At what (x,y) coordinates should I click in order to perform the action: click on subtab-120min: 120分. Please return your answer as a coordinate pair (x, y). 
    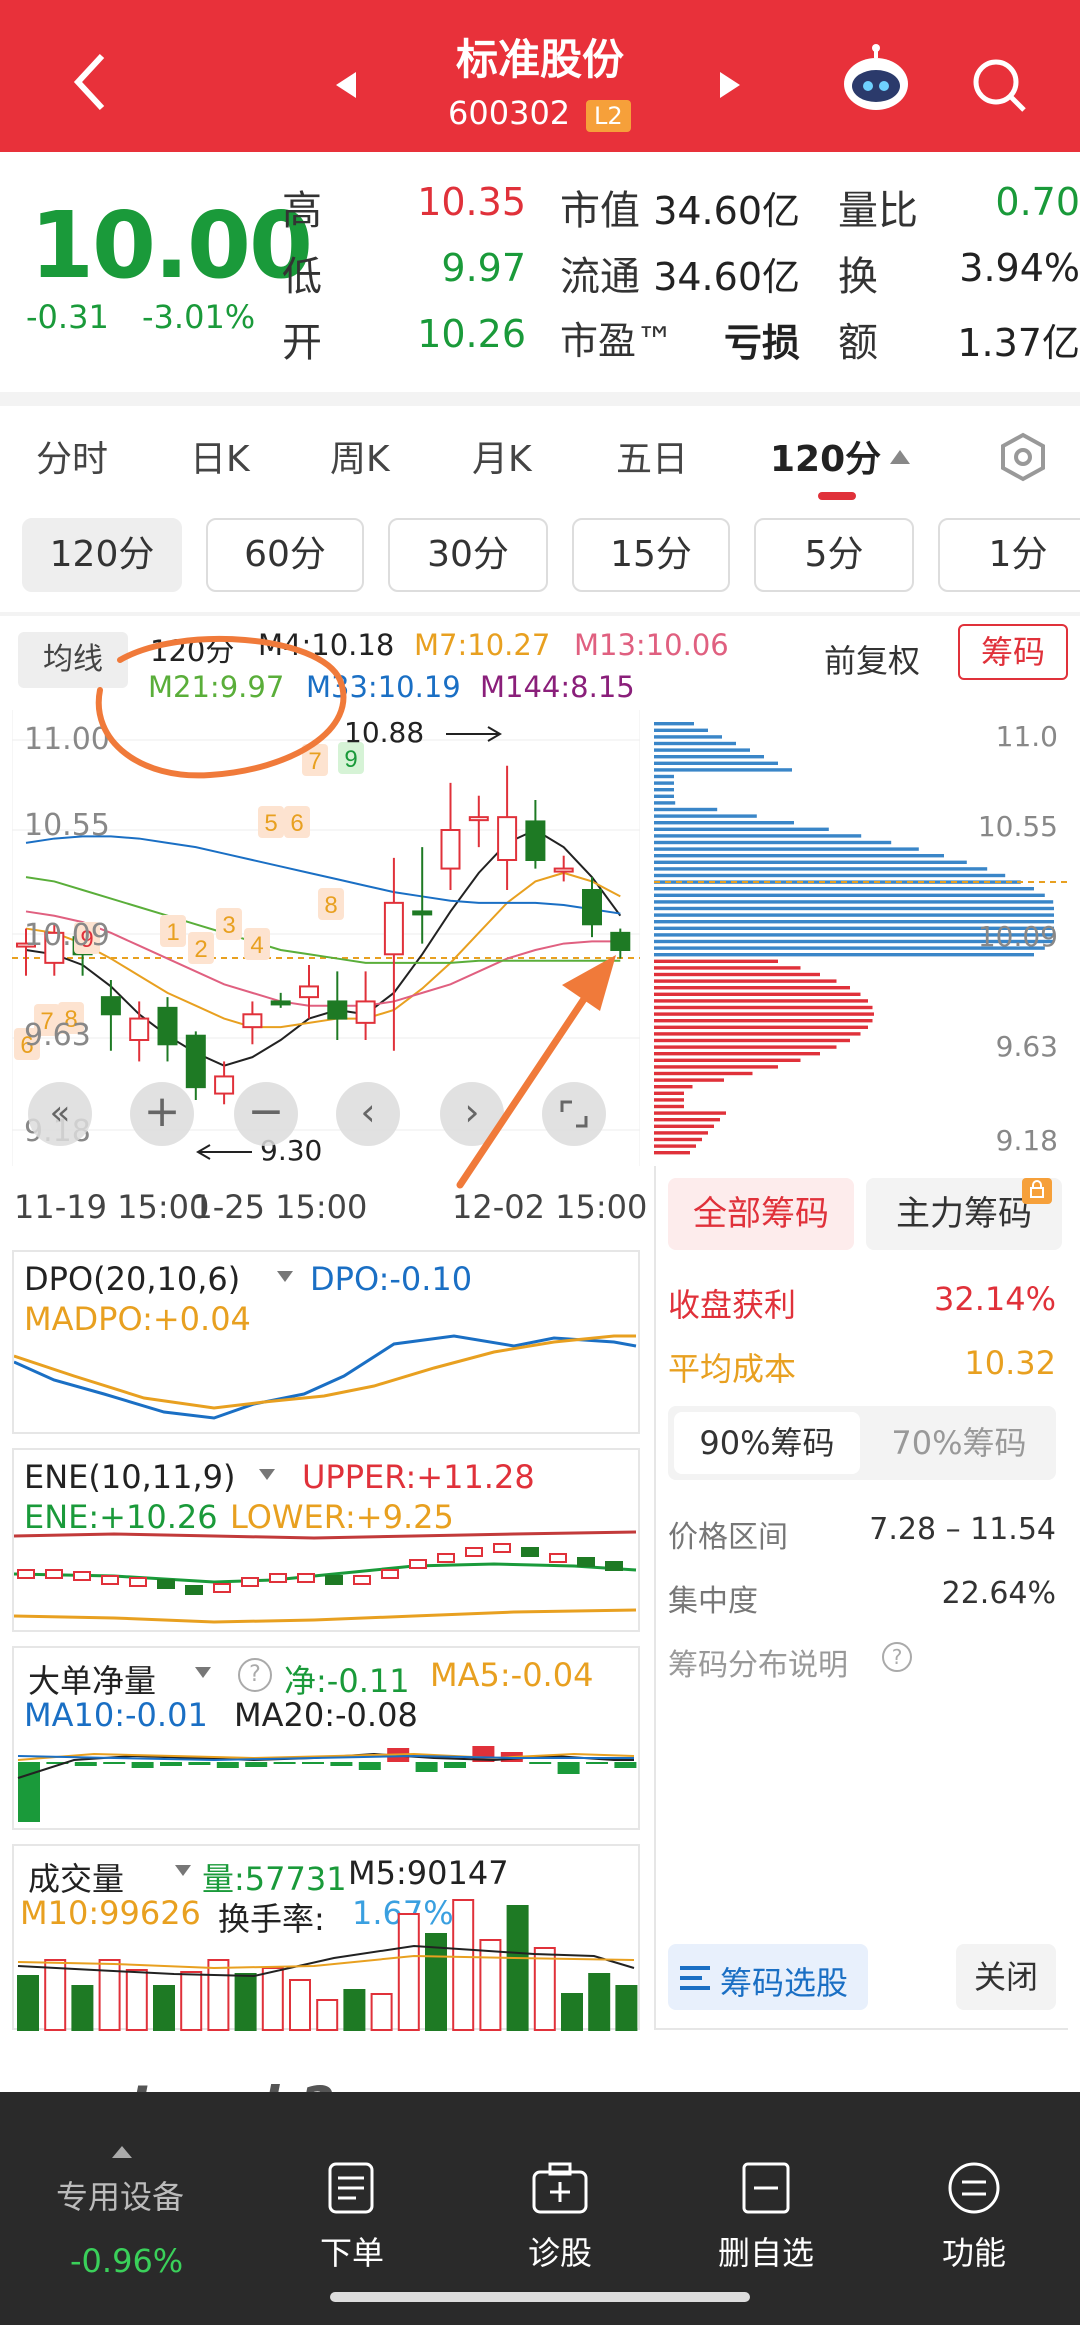
    Looking at the image, I should click on (102, 555).